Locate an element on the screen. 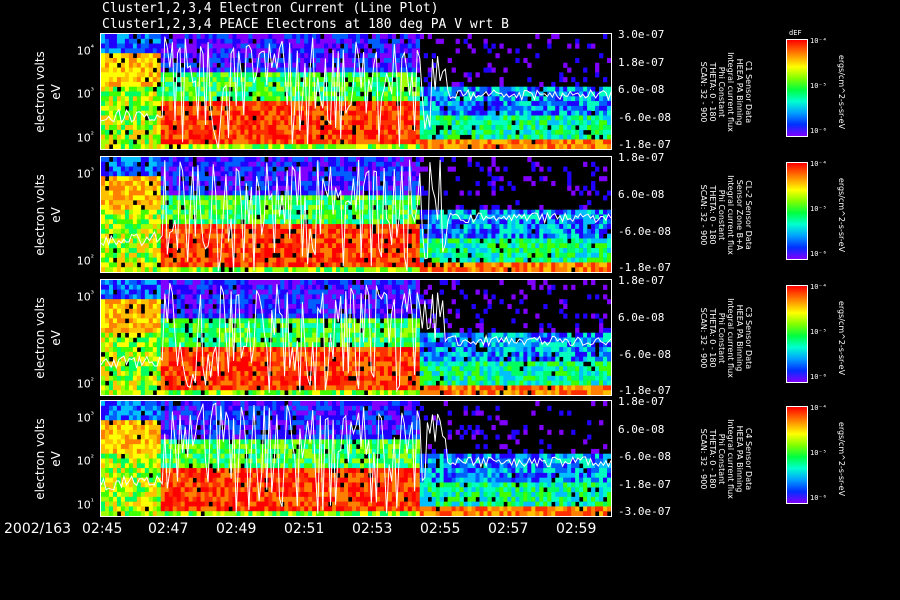  x-tick-label: 02:57 is located at coordinates (508, 529).